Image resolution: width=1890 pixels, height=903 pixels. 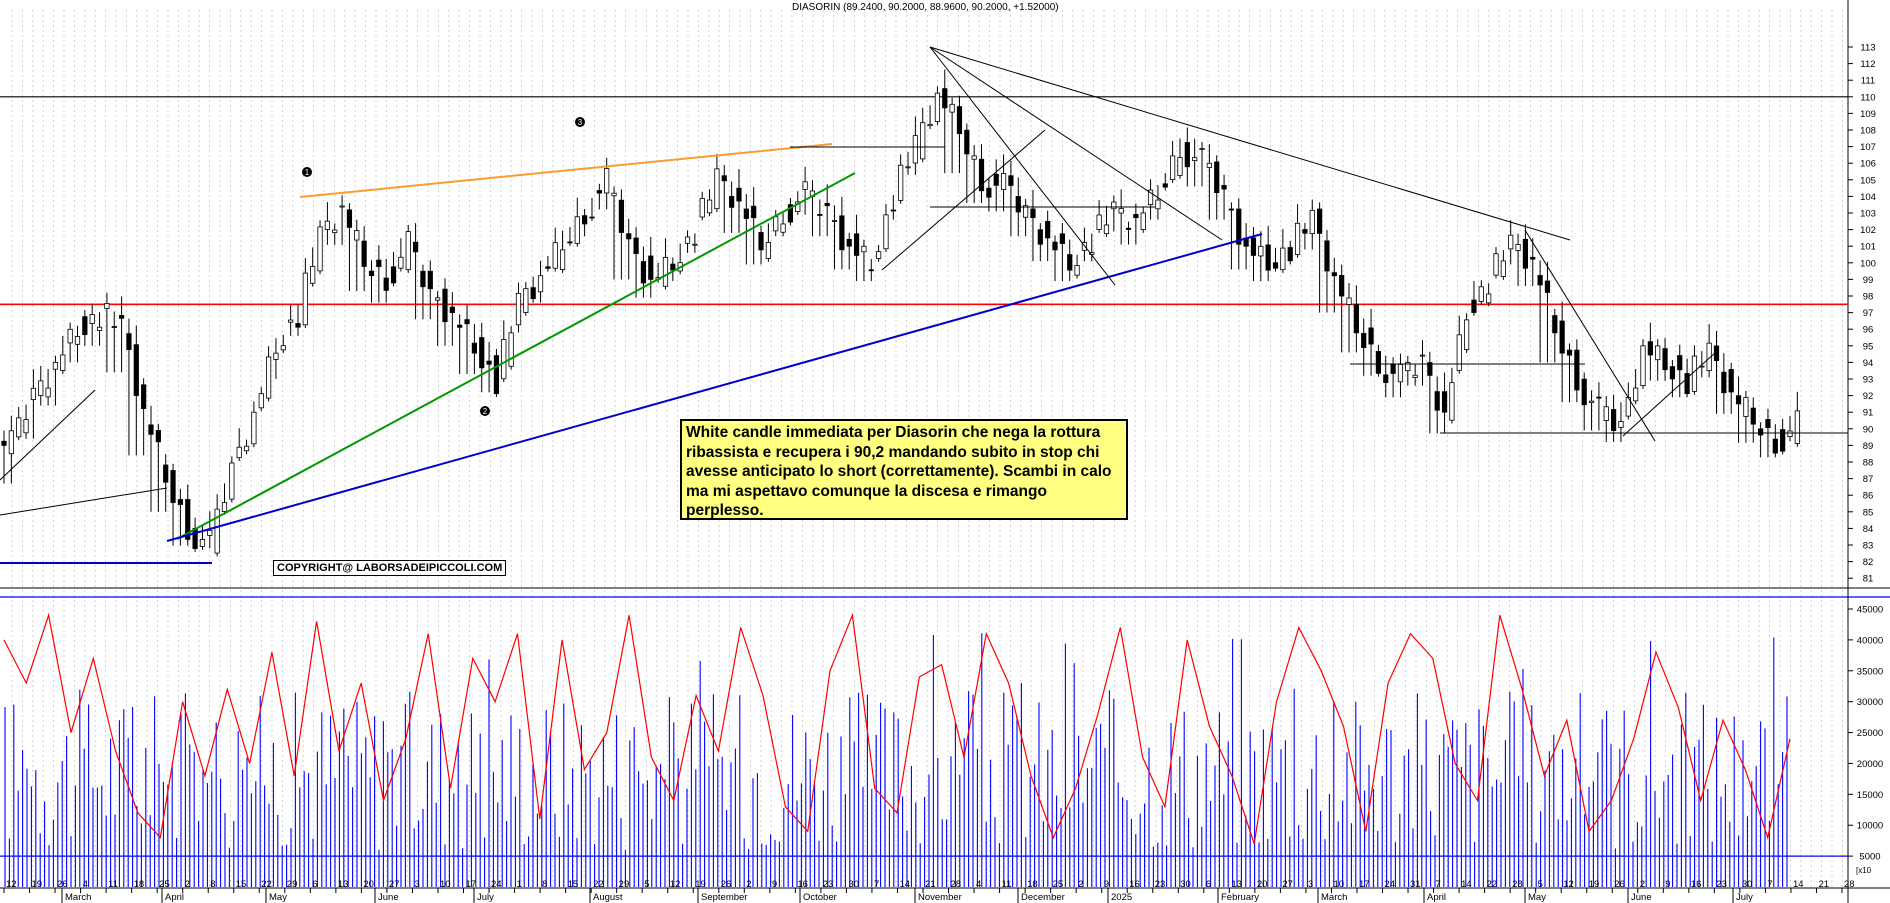 I want to click on month-label: June, so click(x=388, y=897).